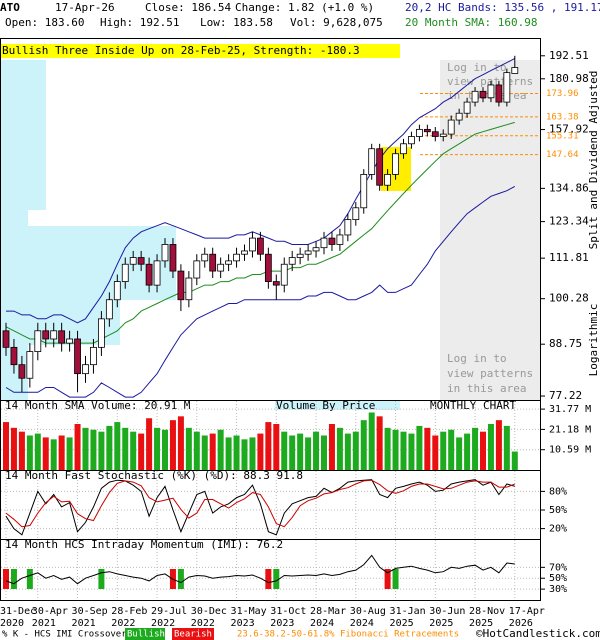  I want to click on y-tick-label: 77.22, so click(565, 395).